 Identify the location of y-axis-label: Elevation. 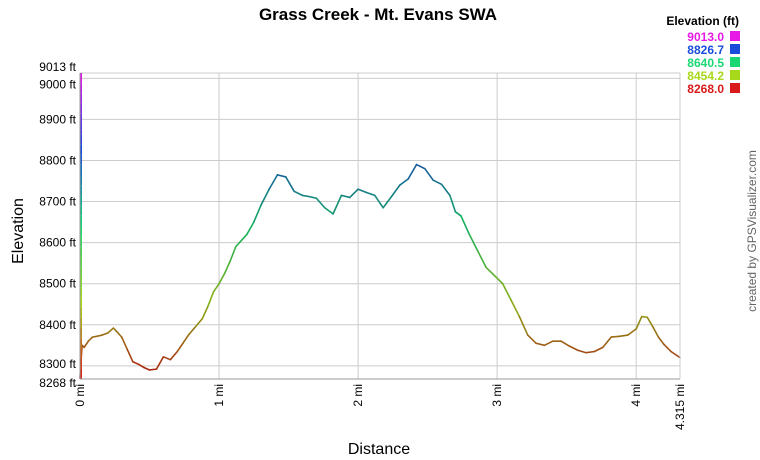
(18, 231).